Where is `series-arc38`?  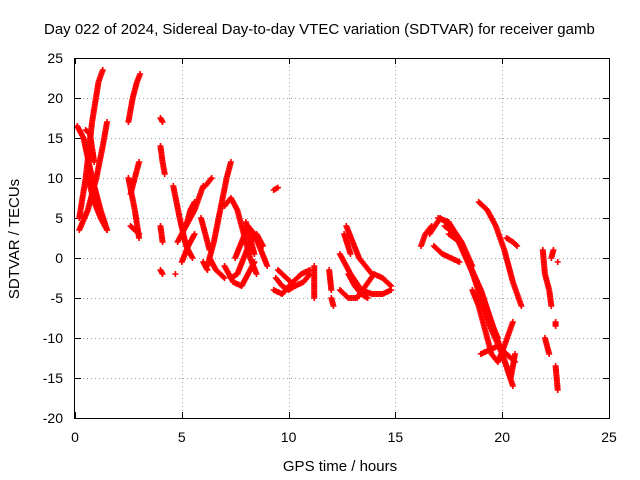
series-arc38 is located at coordinates (359, 250).